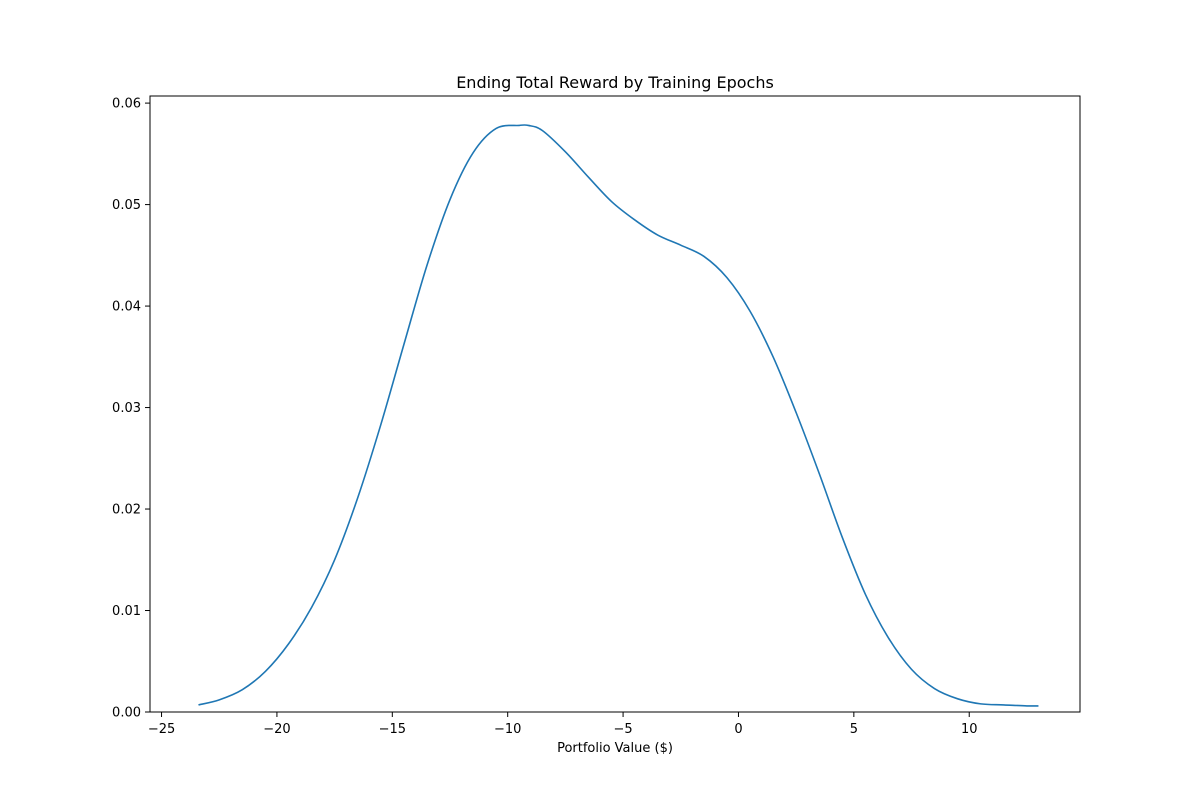 The image size is (1200, 800). What do you see at coordinates (615, 748) in the screenshot?
I see `x-axis-label: Portfolio Value ($)` at bounding box center [615, 748].